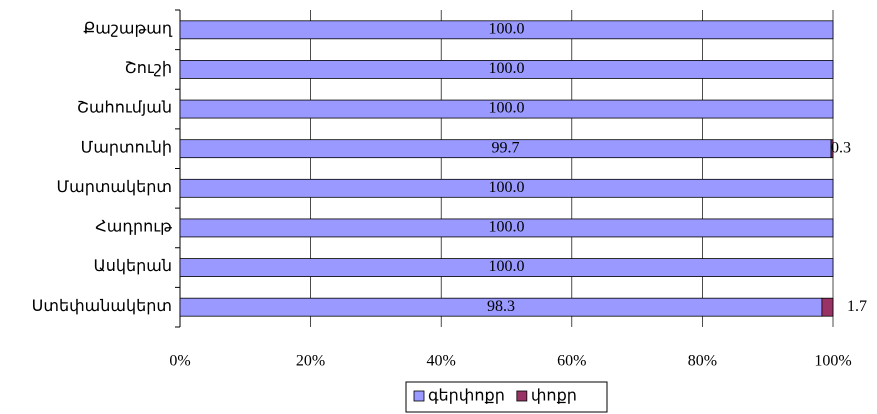  Describe the element at coordinates (128, 28) in the screenshot. I see `y-tick-label: Քաշաթաղ` at that location.